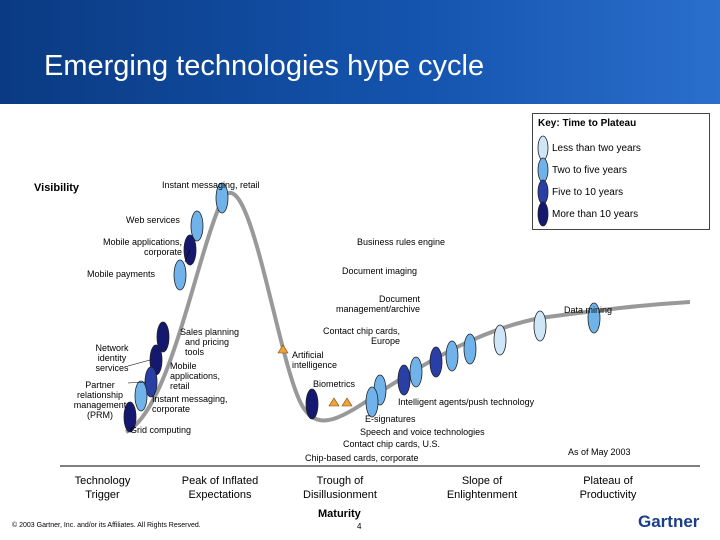 This screenshot has height=540, width=720. I want to click on label-doc-mgmt: Document management/archive, so click(377, 304).